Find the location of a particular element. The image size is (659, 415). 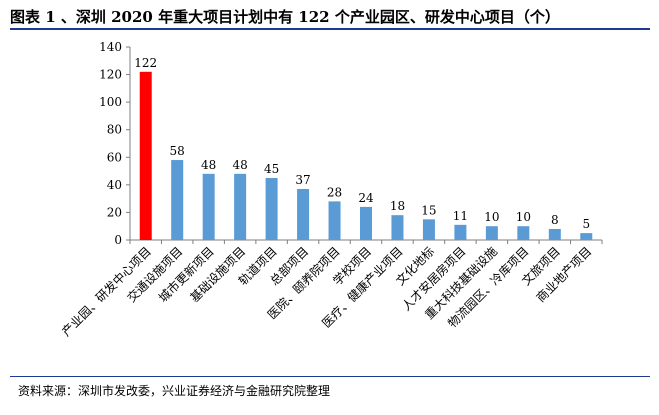

footer-rule is located at coordinates (330, 376).